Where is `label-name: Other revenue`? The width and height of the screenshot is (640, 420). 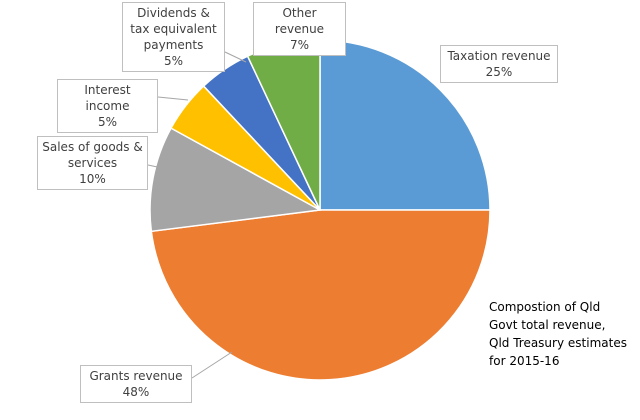 label-name: Other revenue is located at coordinates (299, 21).